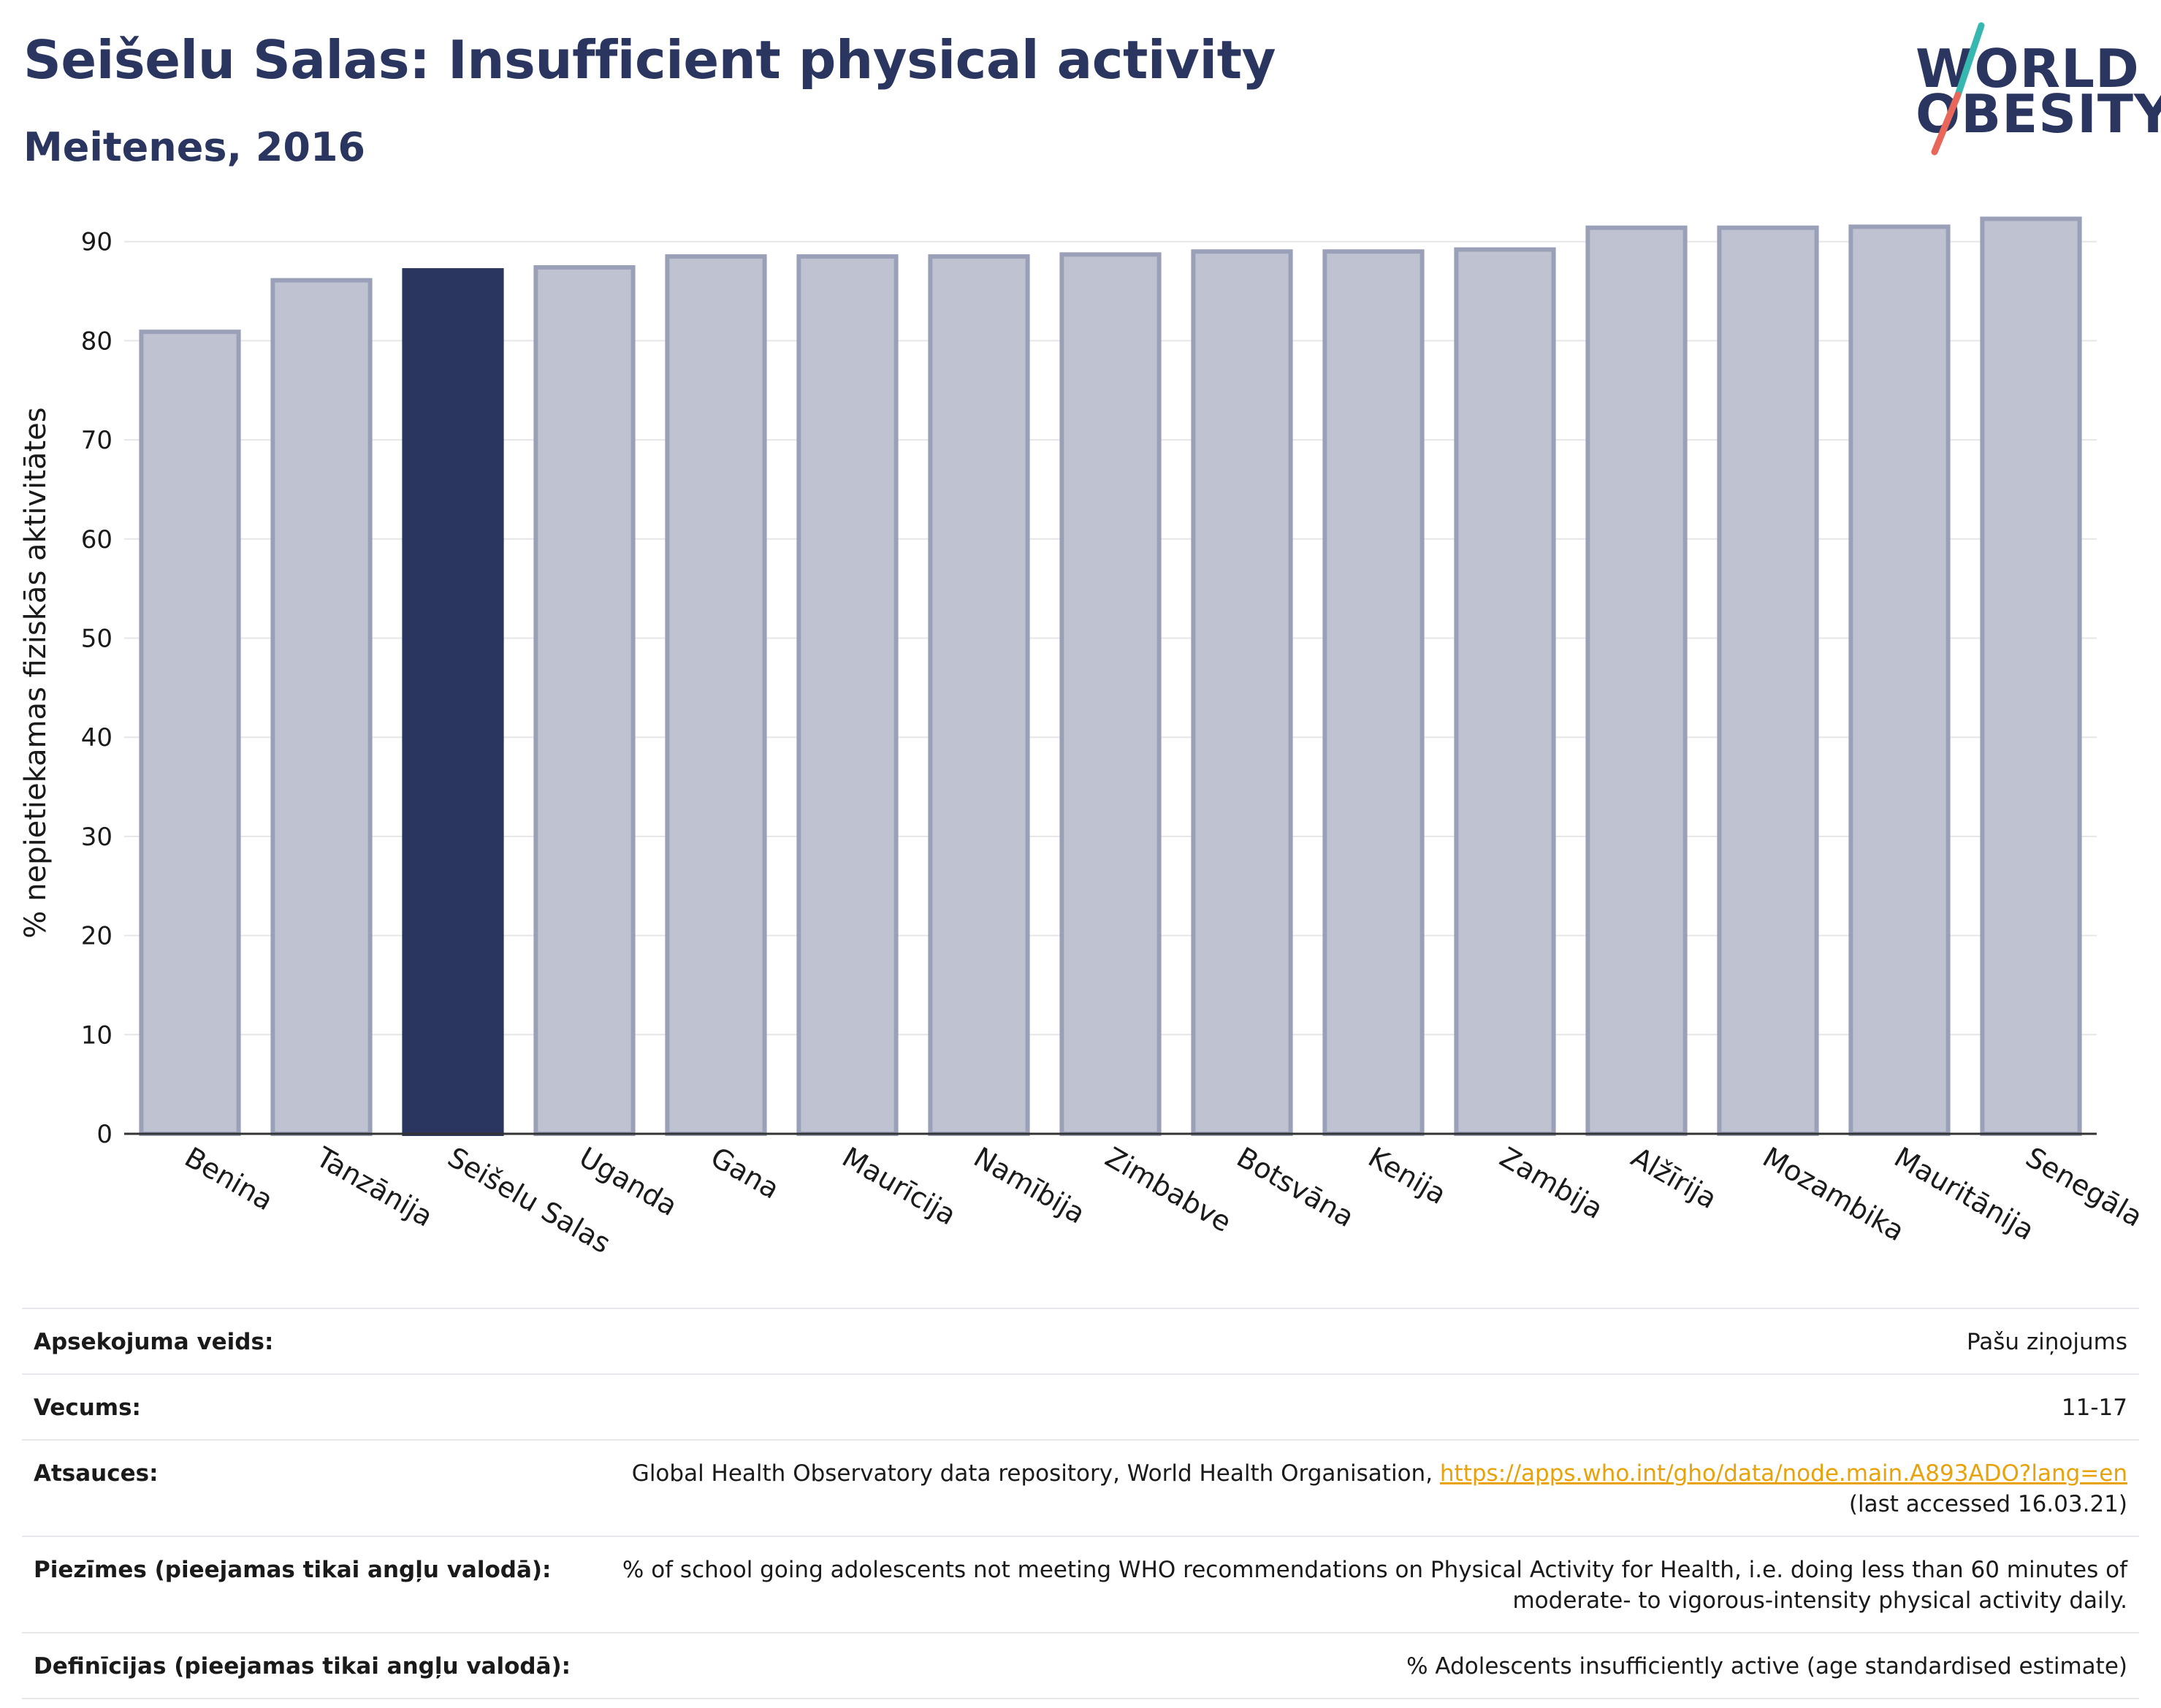 This screenshot has width=2161, height=1708. I want to click on y-tick-label: 60, so click(97, 539).